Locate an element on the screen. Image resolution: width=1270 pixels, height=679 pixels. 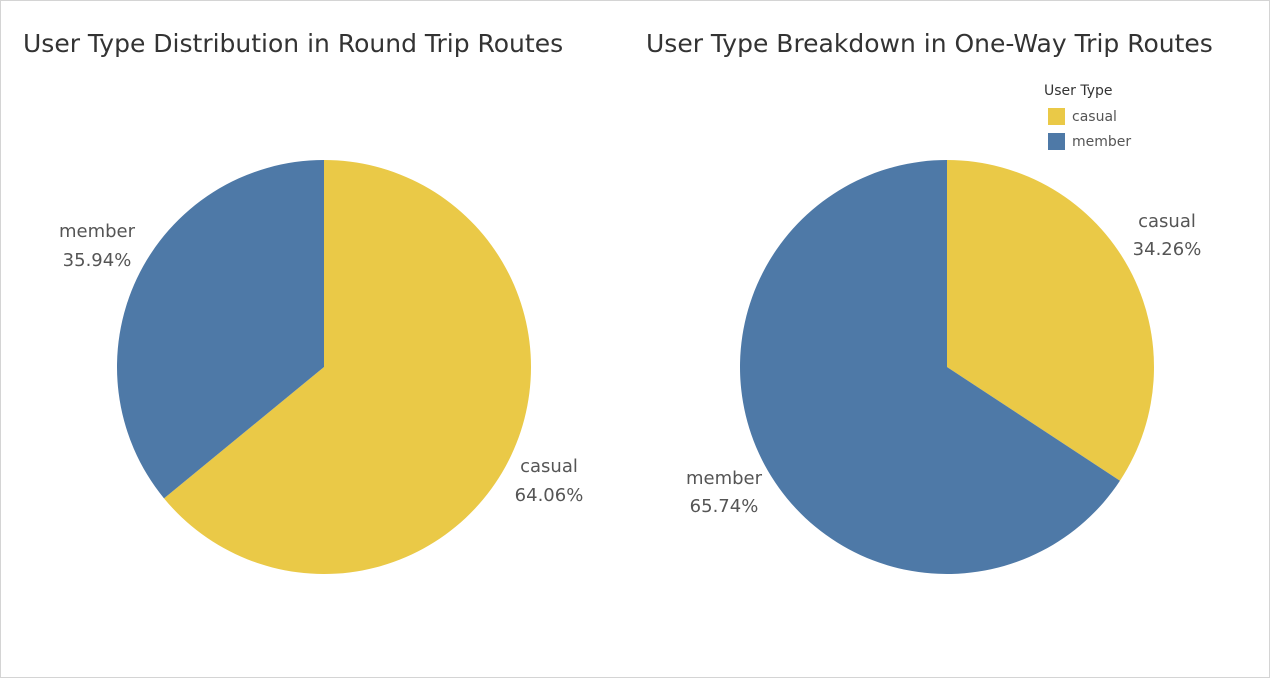
legend-title: User Type is located at coordinates (1078, 91).